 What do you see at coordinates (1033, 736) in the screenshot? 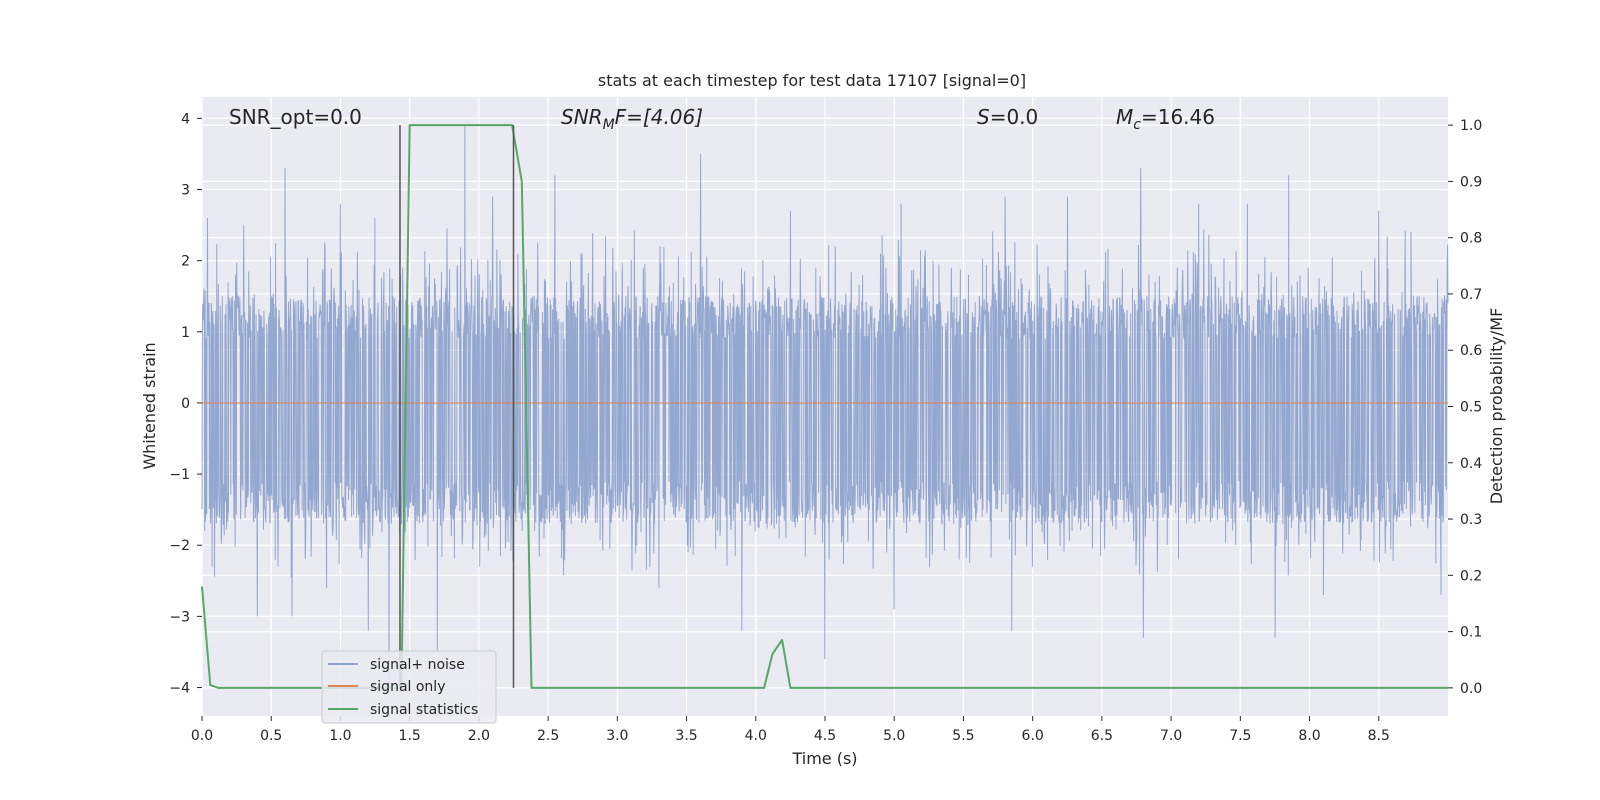
I see `x-tick-label-12: 6.0` at bounding box center [1033, 736].